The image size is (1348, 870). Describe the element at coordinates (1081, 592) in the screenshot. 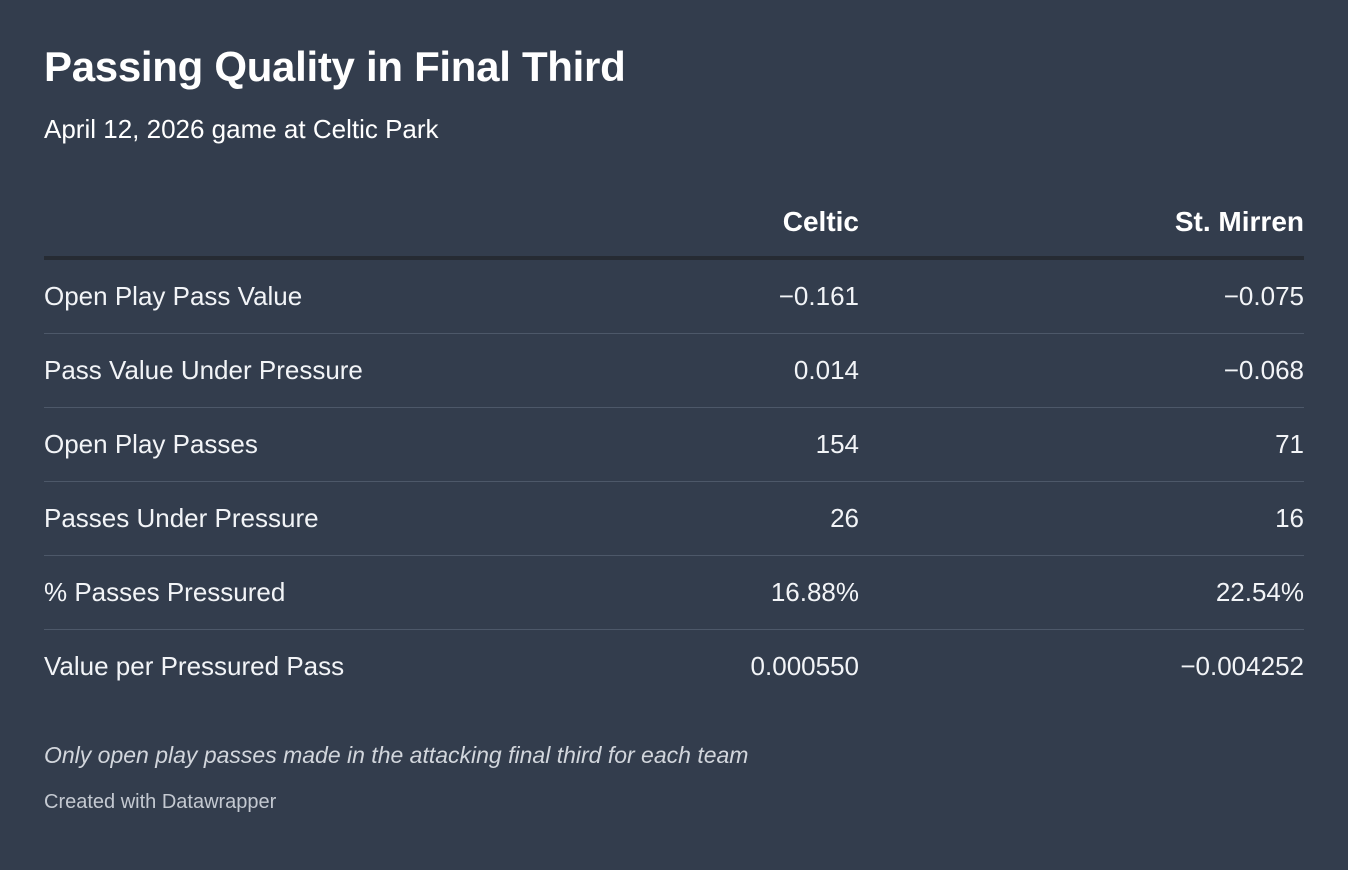

I see `cell-st-mirren: 22.54%` at that location.